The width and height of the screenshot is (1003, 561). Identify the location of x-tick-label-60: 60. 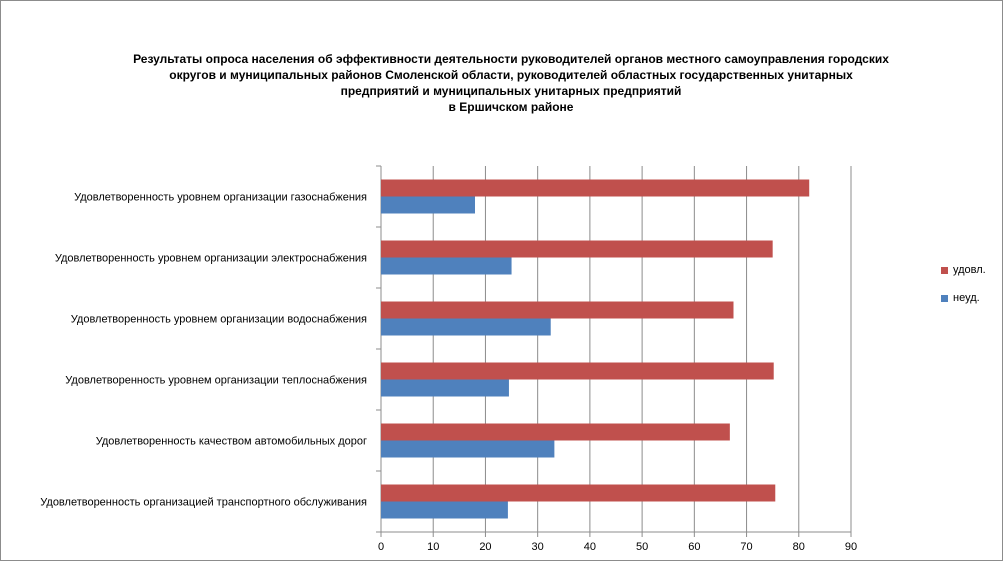
(694, 547).